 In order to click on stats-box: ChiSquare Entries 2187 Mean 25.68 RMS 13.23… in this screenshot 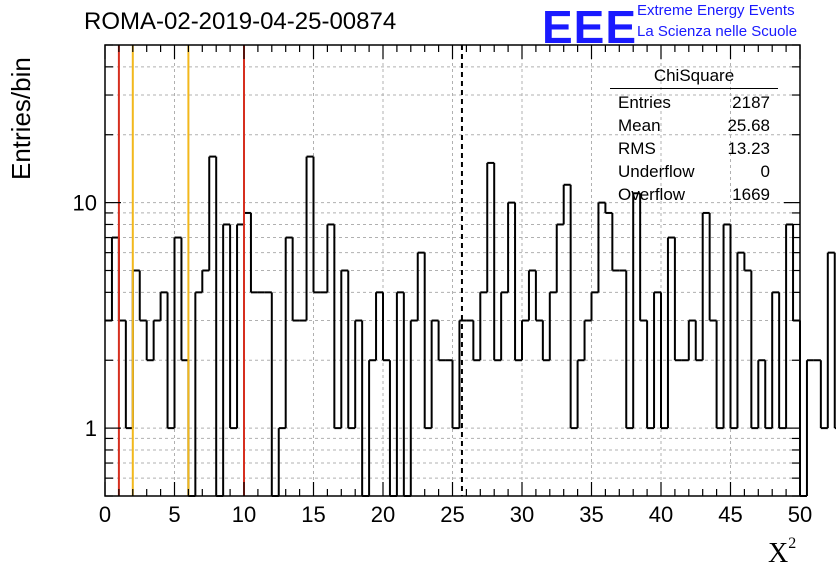, I will do `click(694, 136)`.